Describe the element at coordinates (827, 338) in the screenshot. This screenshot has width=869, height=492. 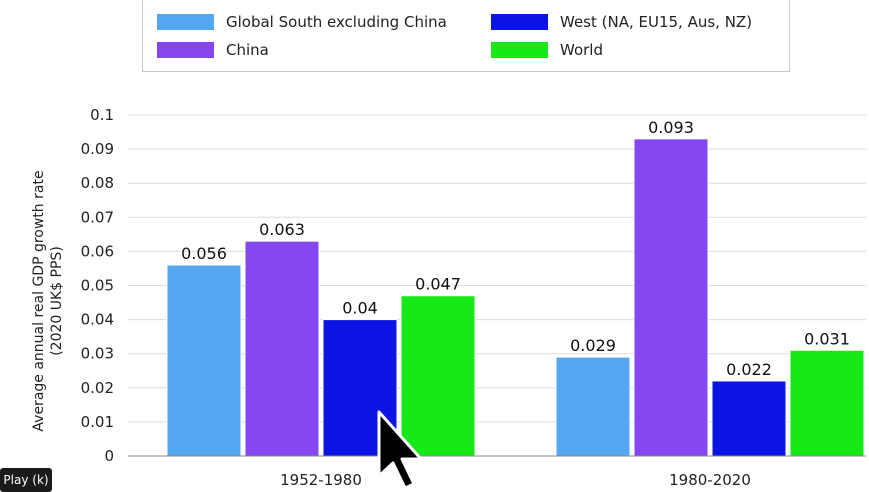
I see `data-label: 0.031` at that location.